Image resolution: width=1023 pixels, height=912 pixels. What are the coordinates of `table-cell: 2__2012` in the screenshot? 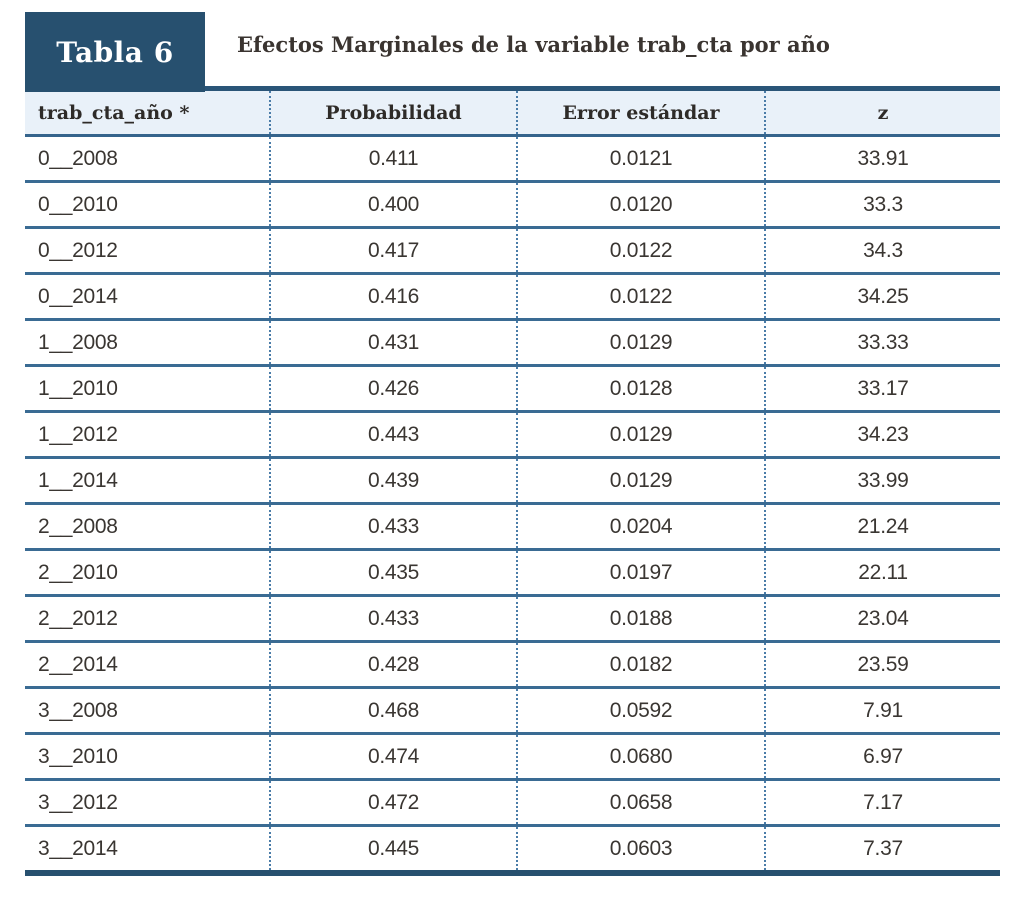 It's located at (147, 619).